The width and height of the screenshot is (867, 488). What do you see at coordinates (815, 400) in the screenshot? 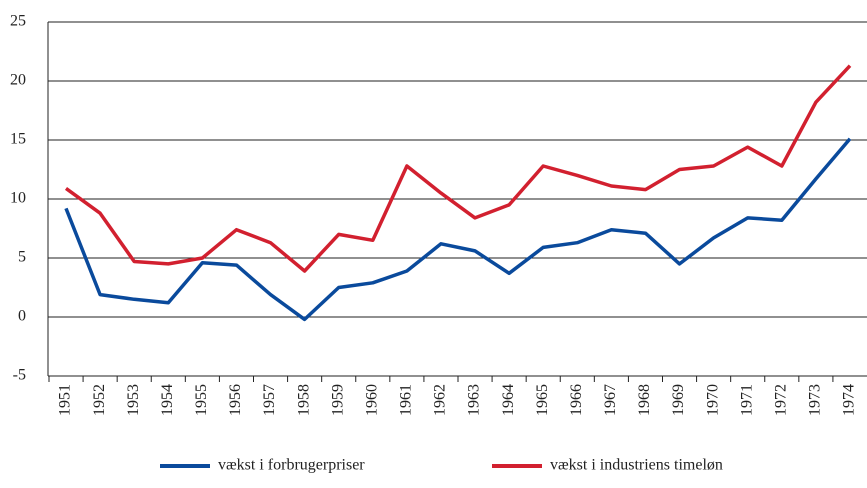
I see `x-tick-label: 1973` at bounding box center [815, 400].